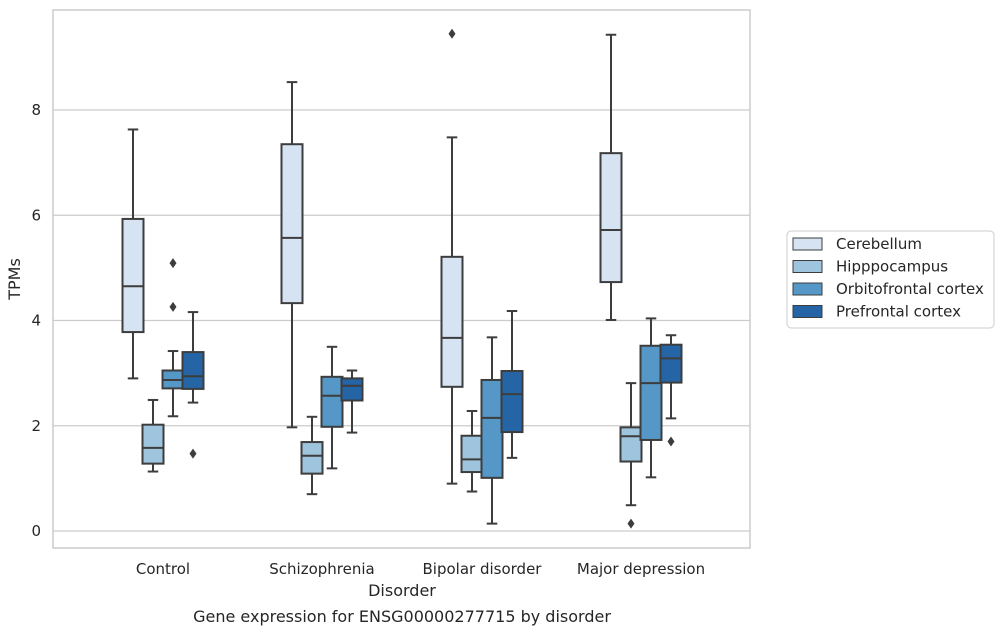 The height and width of the screenshot is (634, 1003). Describe the element at coordinates (36, 426) in the screenshot. I see `y-tick-label: 2` at that location.